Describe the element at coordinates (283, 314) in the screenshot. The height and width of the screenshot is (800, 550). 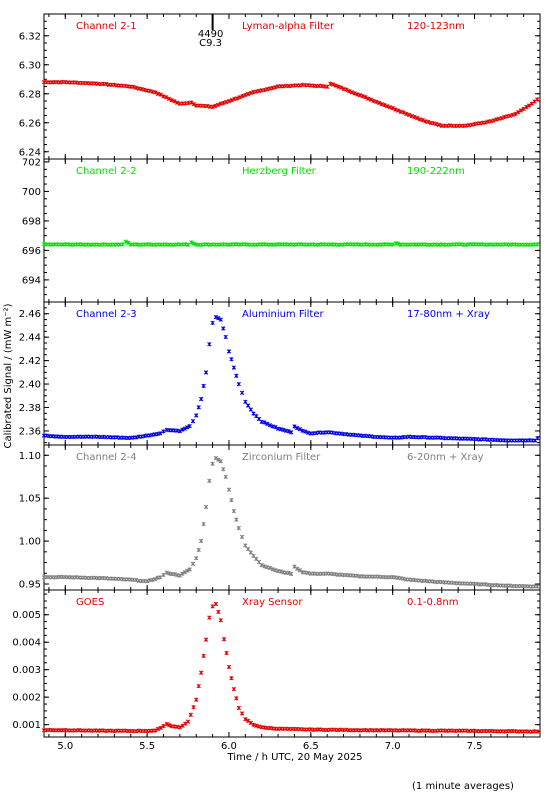
I see `panel-filter-label: Aluminium Filter` at that location.